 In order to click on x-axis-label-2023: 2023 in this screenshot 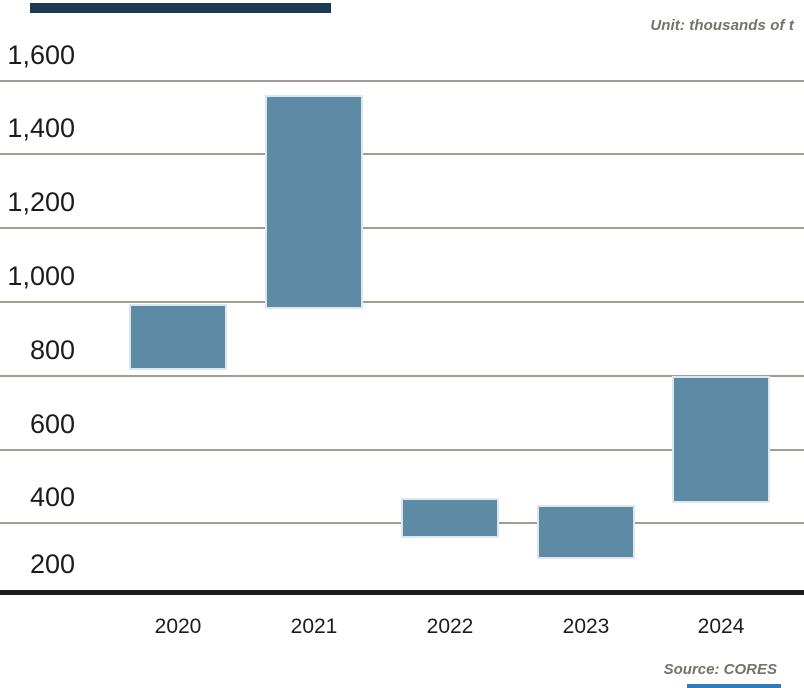, I will do `click(586, 626)`.